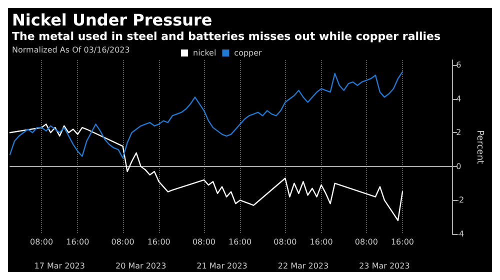 The image size is (500, 280). I want to click on y-tick-label: -2, so click(460, 200).